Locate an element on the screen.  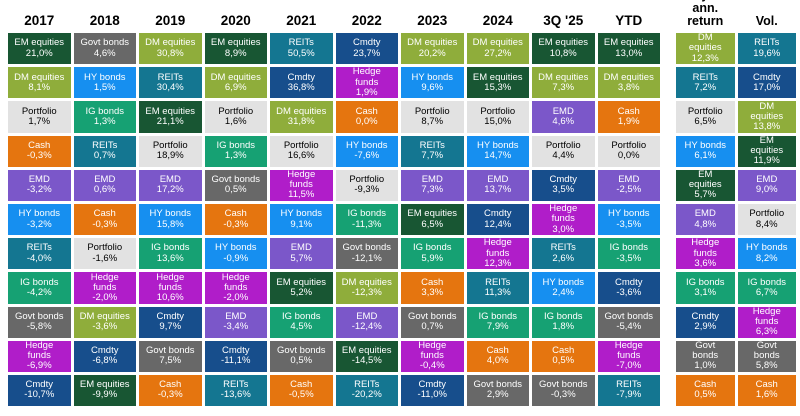
return-value: 5,2% is located at coordinates (301, 292).